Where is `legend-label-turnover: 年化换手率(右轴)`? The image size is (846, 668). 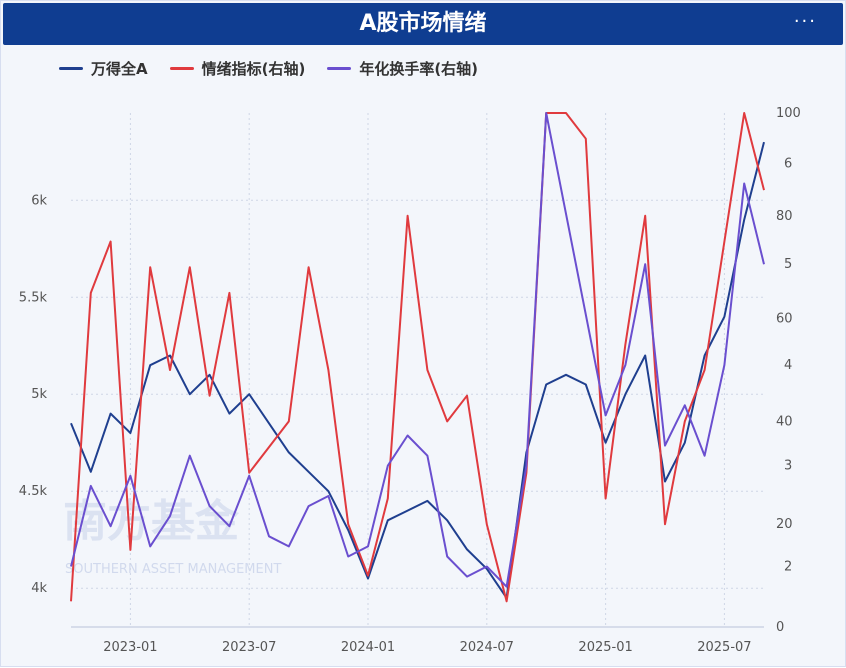 legend-label-turnover: 年化换手率(右轴) is located at coordinates (419, 68).